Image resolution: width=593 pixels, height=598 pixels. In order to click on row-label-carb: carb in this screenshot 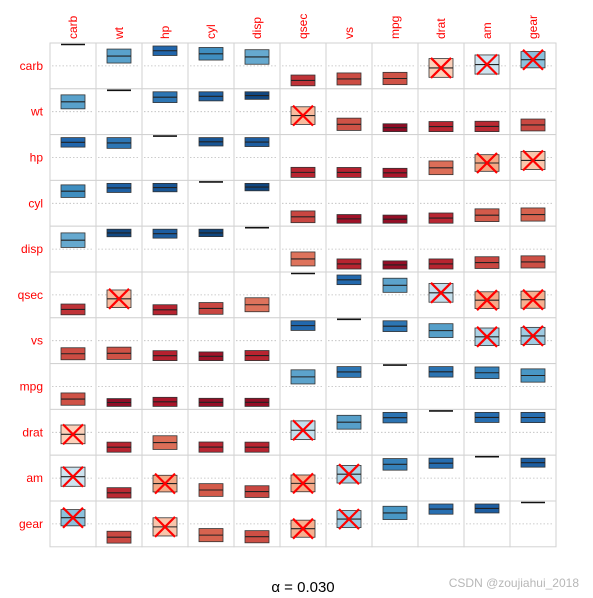, I will do `click(32, 66)`.